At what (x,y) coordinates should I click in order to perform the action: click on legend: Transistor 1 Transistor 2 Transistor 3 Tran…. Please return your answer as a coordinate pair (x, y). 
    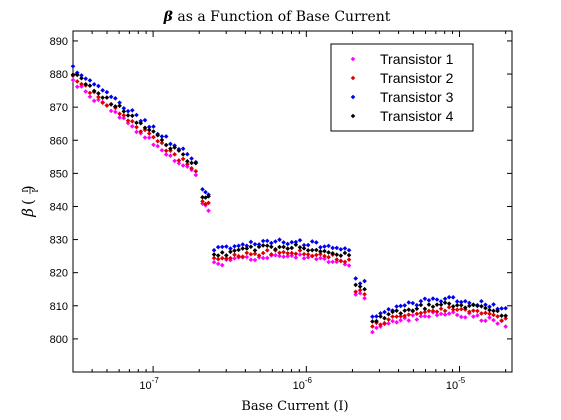
    Looking at the image, I should click on (402, 87).